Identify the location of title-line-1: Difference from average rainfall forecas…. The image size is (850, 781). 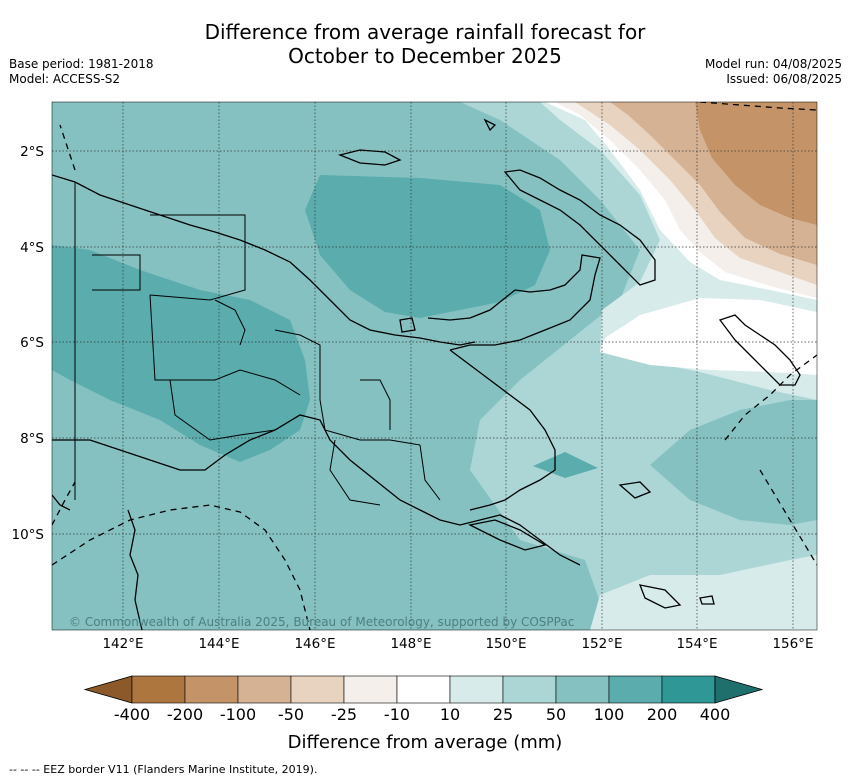
(425, 32).